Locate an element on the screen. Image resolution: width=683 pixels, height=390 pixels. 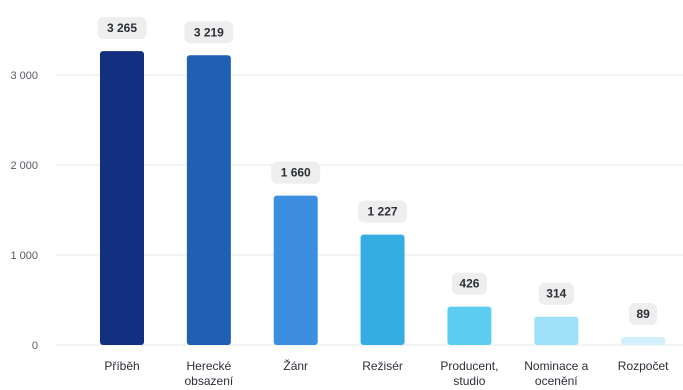
y-axis-ticks: 0 1 000 2 000 3 000 is located at coordinates (24, 211).